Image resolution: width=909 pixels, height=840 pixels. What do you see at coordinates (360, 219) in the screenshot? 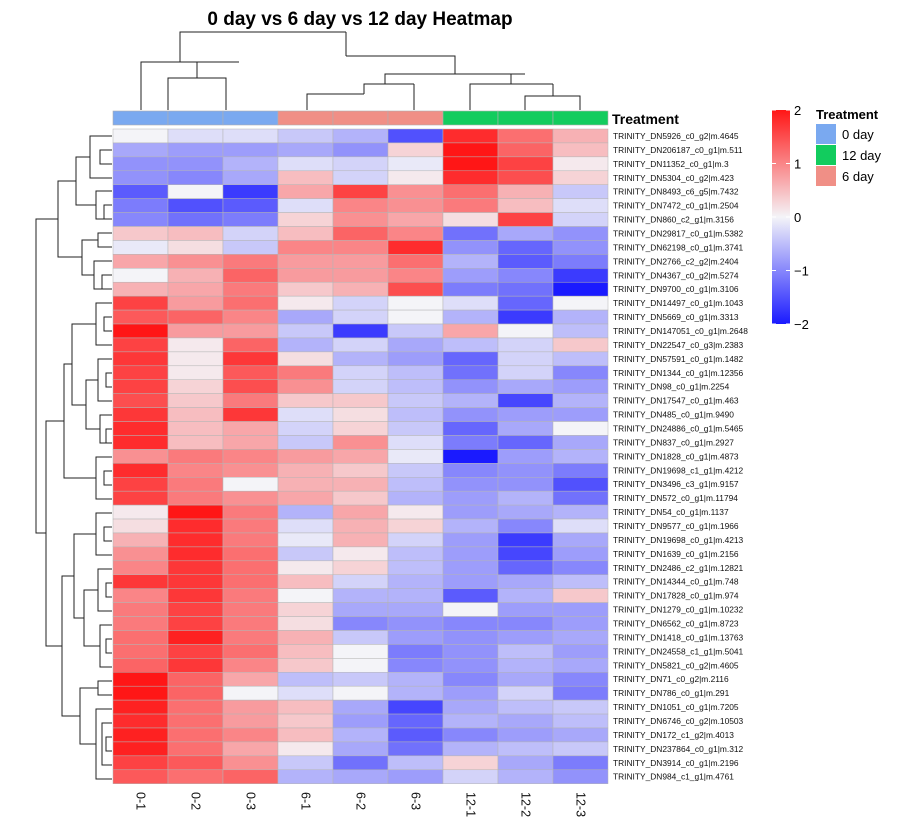
I see `heatmap-cell-r6-c4` at bounding box center [360, 219].